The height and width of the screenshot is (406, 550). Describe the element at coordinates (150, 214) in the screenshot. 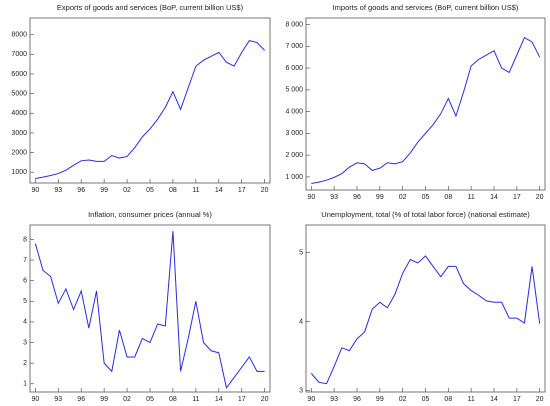

I see `chart-title: Inflation, consumer prices (annual %)` at that location.